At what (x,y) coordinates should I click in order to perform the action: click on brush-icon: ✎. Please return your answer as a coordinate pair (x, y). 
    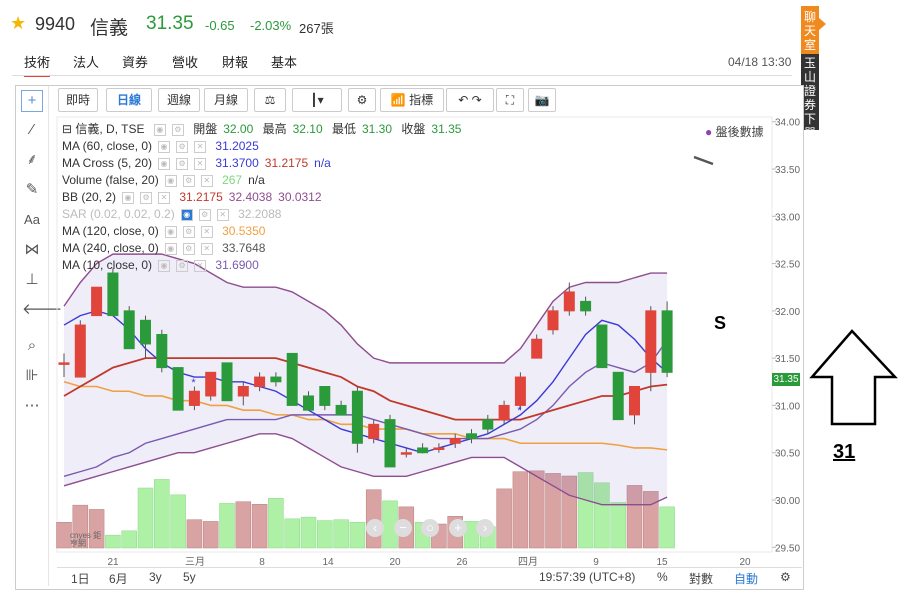
    Looking at the image, I should click on (32, 189).